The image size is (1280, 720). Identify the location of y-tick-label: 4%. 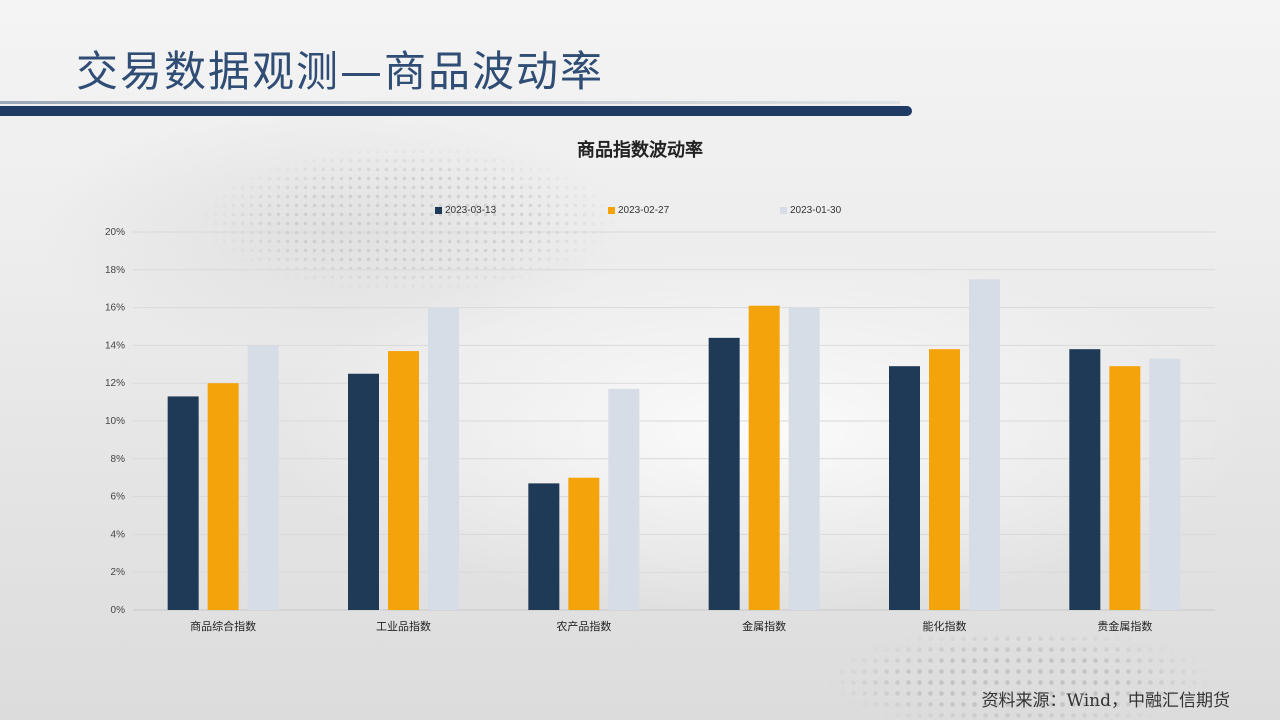
(118, 534).